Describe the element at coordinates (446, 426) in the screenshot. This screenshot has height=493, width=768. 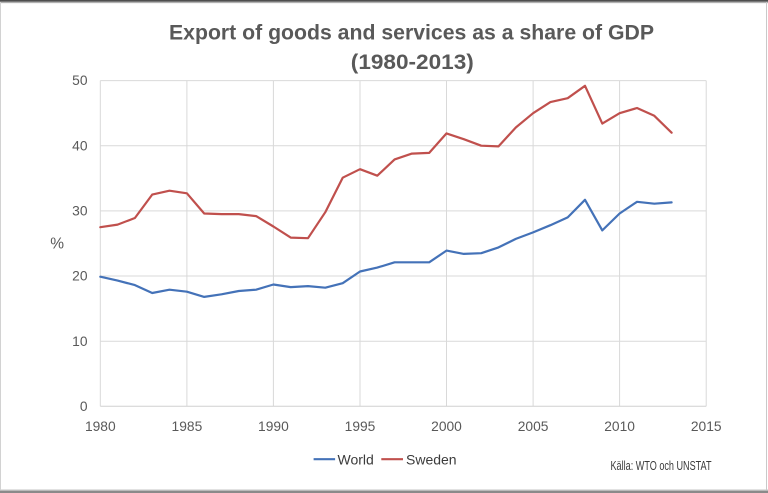
I see `svg-text: 2000` at that location.